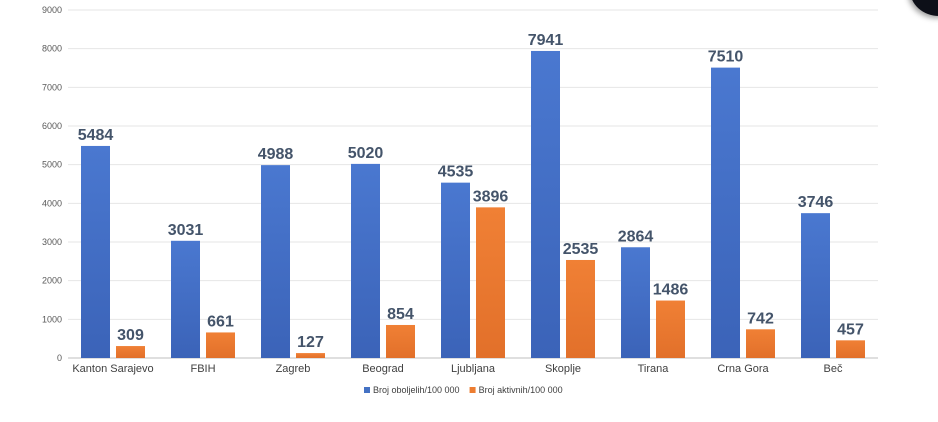 The image size is (938, 422). Describe the element at coordinates (52, 165) in the screenshot. I see `y-tick-label: 5000` at that location.